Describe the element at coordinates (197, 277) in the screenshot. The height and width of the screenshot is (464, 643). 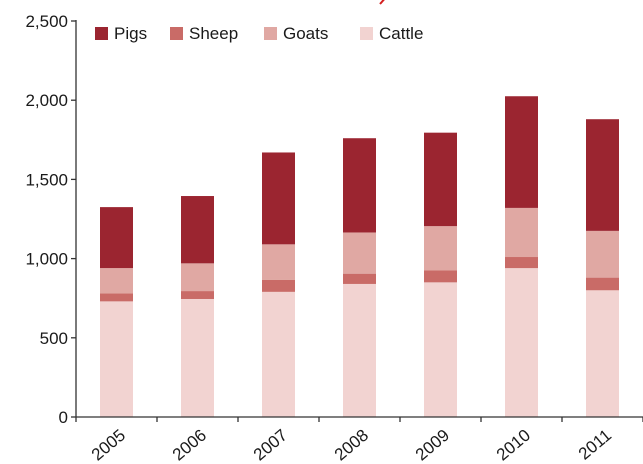
I see `bar-goats-2006` at that location.